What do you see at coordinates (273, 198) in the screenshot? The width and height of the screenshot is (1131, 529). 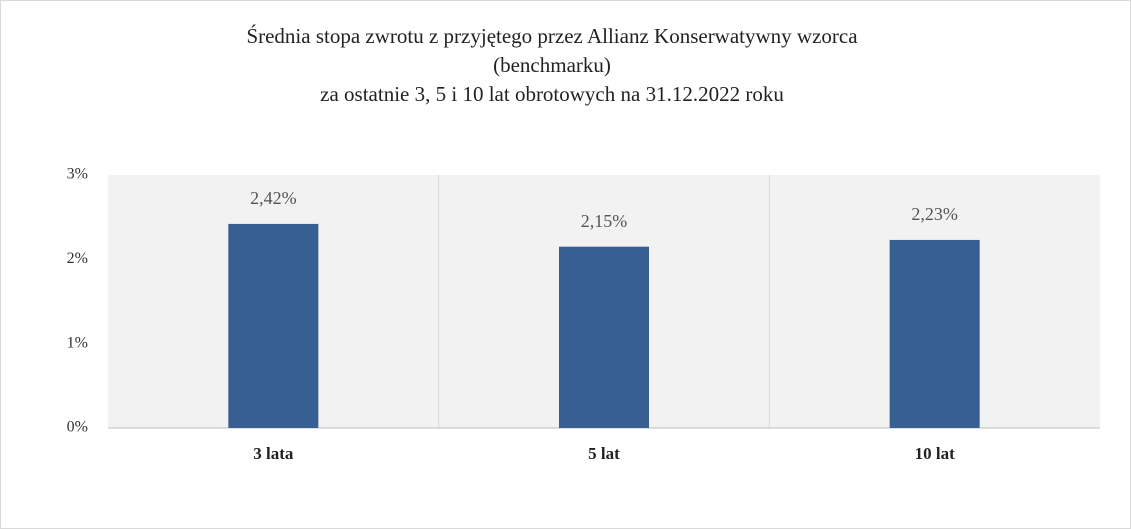 I see `data-label: 2,42%` at bounding box center [273, 198].